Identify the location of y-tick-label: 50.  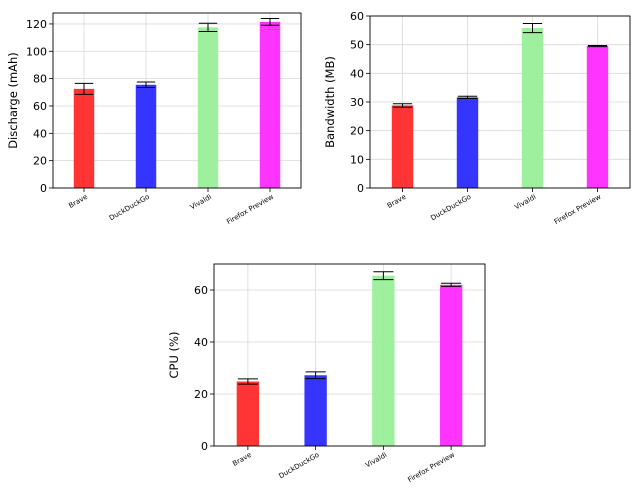
(357, 45).